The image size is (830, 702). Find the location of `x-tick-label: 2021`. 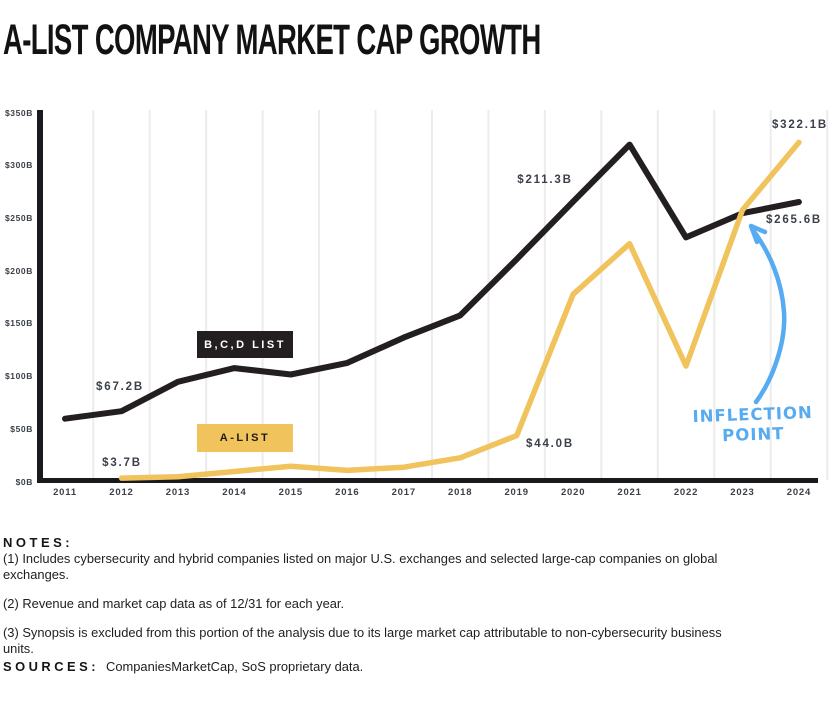

x-tick-label: 2021 is located at coordinates (629, 492).